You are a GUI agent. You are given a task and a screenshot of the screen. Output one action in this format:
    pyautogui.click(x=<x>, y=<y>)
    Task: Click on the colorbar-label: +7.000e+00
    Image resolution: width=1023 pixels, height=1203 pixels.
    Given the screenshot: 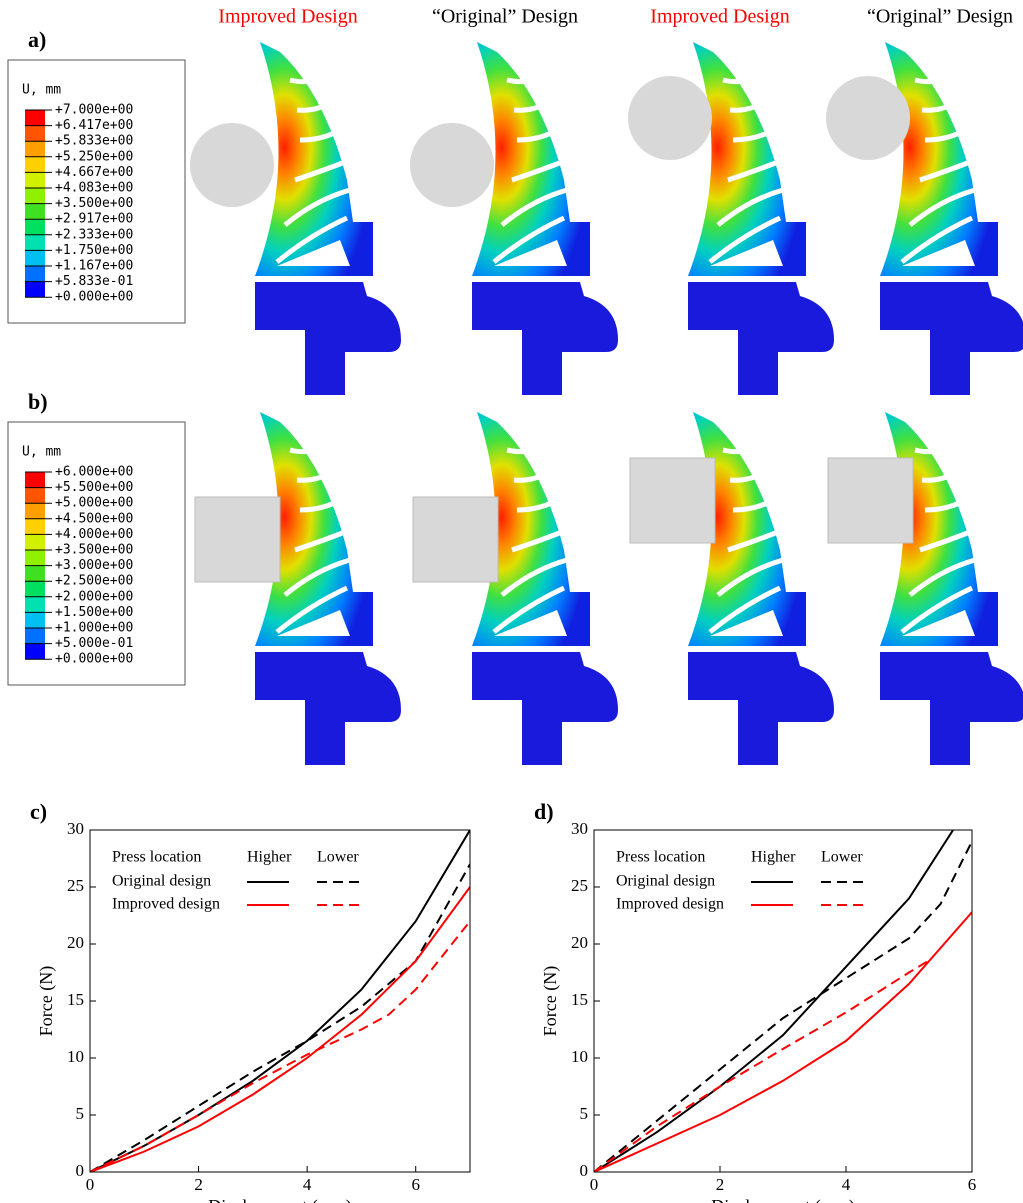 What is the action you would take?
    pyautogui.click(x=94, y=110)
    